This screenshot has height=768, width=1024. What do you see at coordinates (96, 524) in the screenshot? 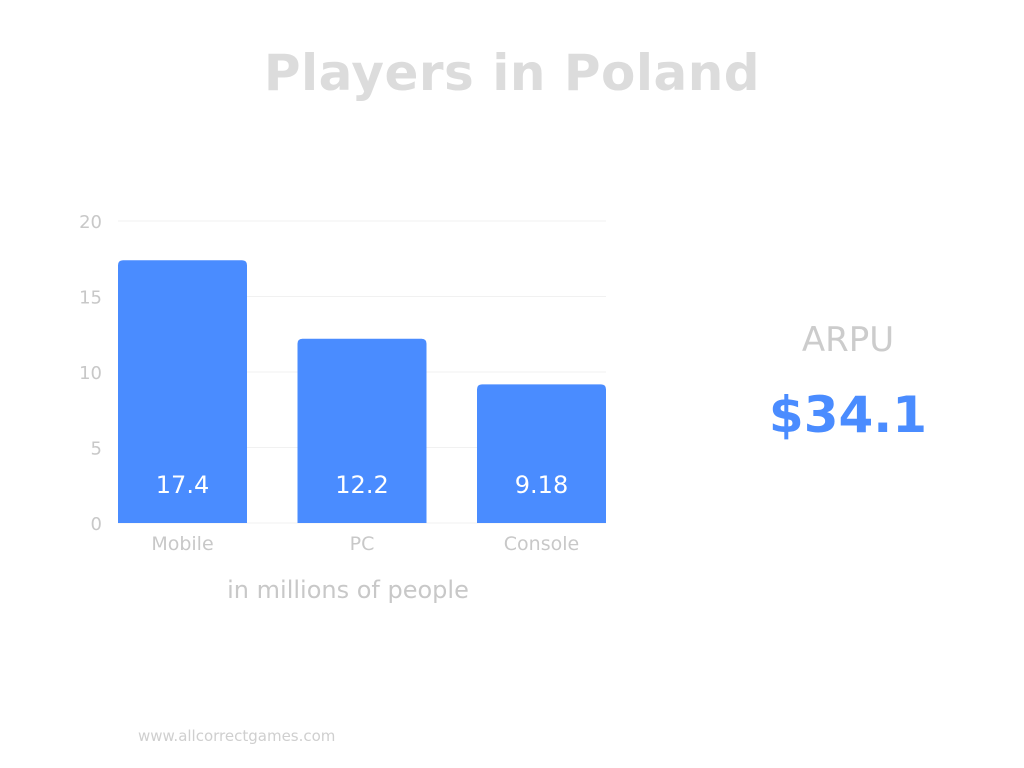
I see `y-tick-label: 0` at bounding box center [96, 524].